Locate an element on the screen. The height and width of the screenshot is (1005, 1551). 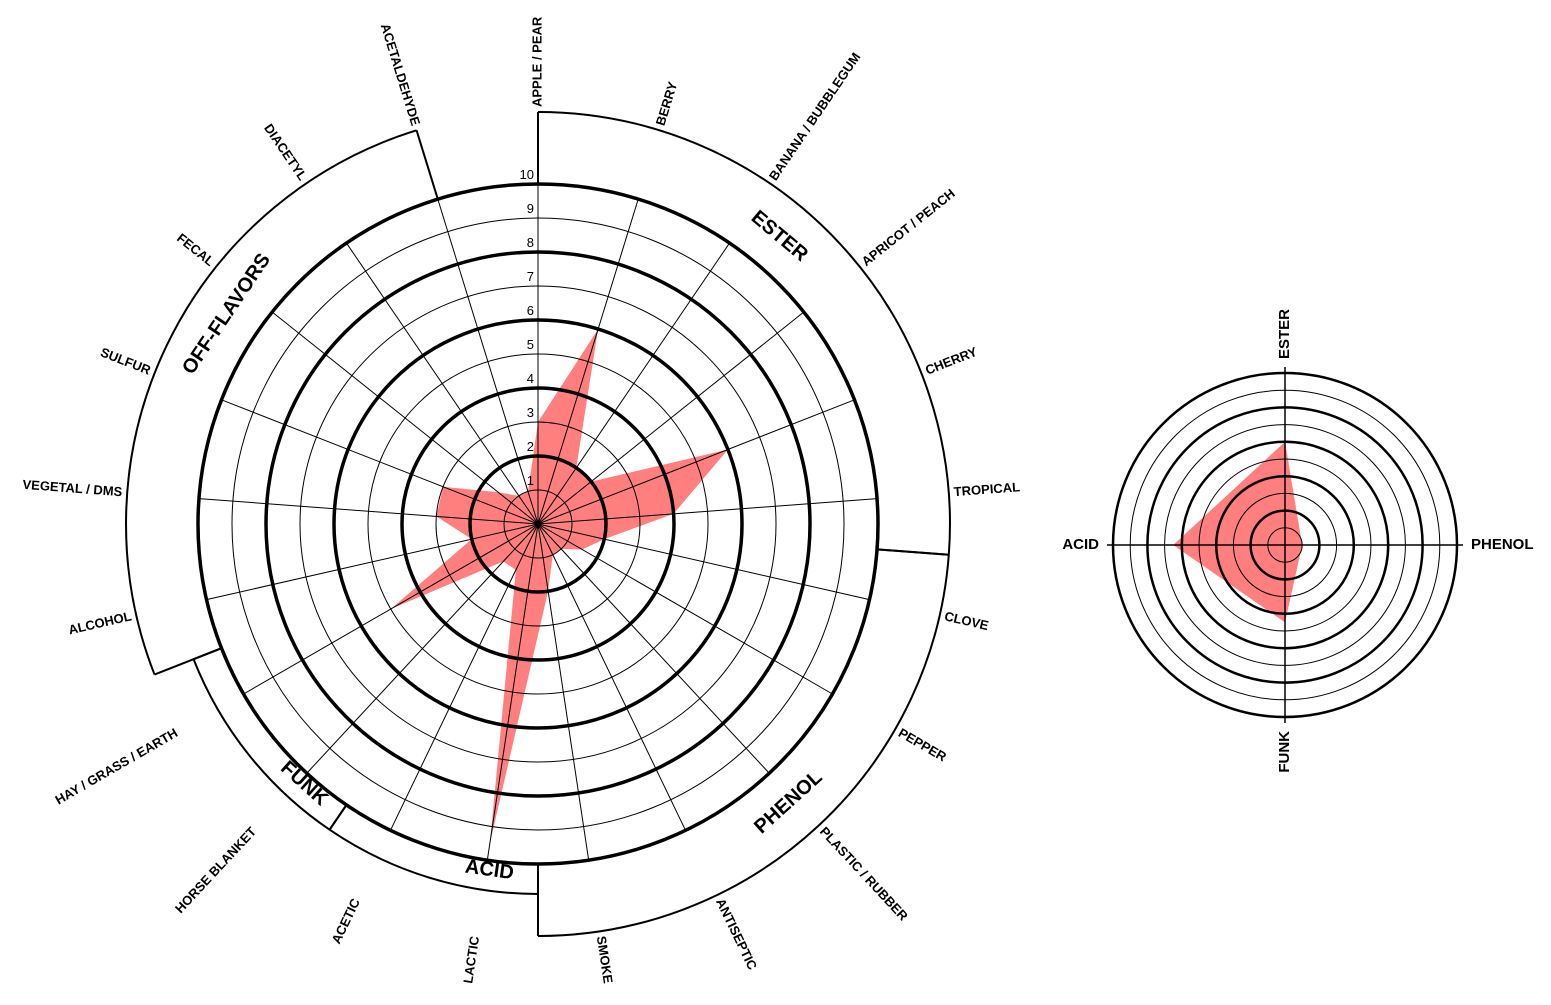
tick-label: 2 is located at coordinates (530, 446).